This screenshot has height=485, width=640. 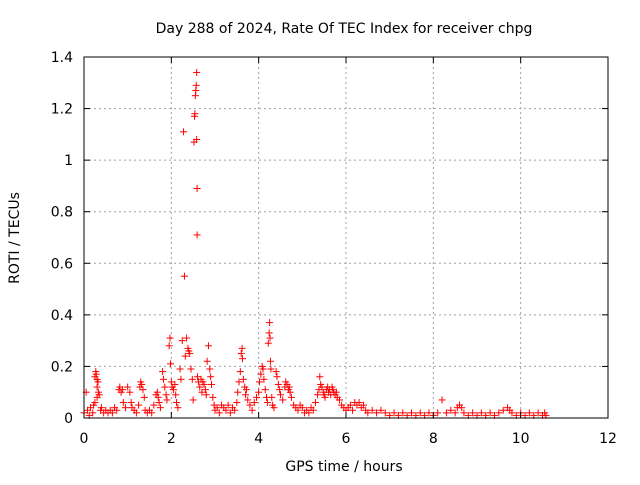 What do you see at coordinates (62, 58) in the screenshot?
I see `y-tick-label: 1.4` at bounding box center [62, 58].